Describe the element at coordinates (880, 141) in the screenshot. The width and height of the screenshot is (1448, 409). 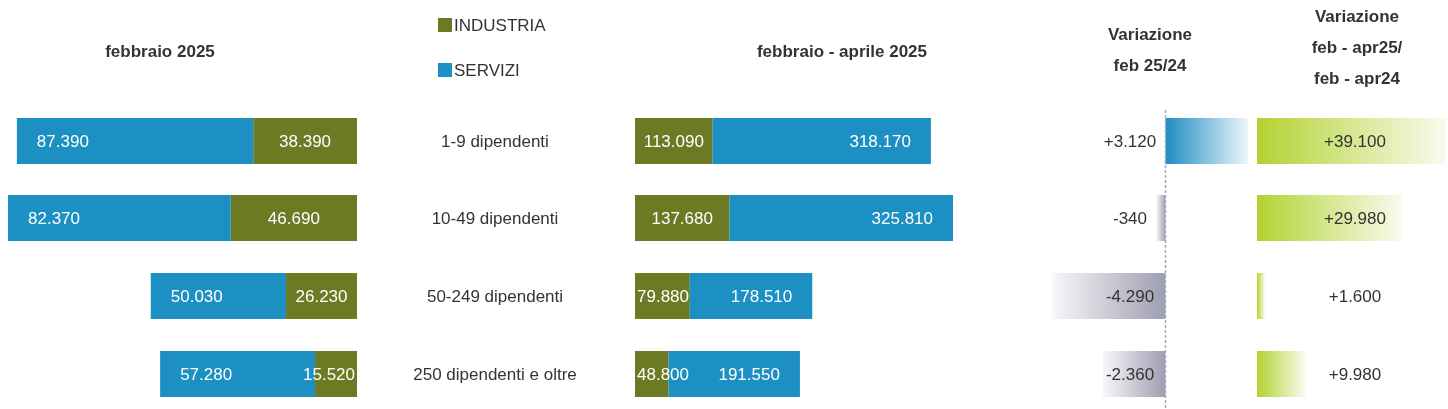
I see `data-label: 318.170` at that location.